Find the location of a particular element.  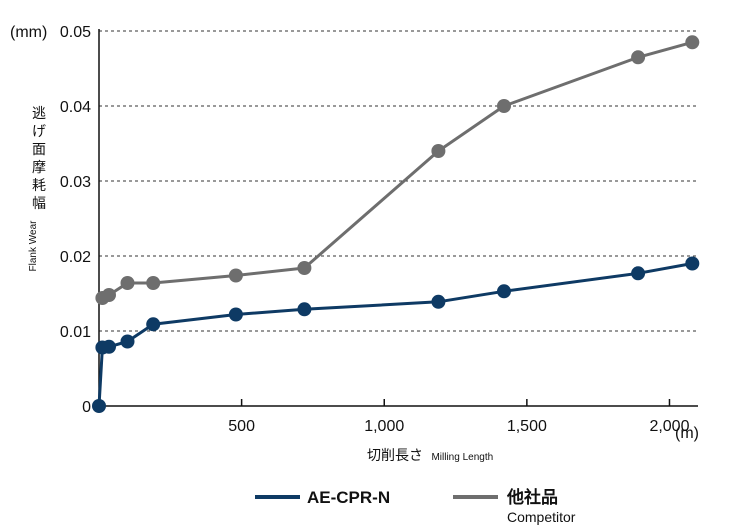

y-axis-label-char: 逃 is located at coordinates (39, 113).